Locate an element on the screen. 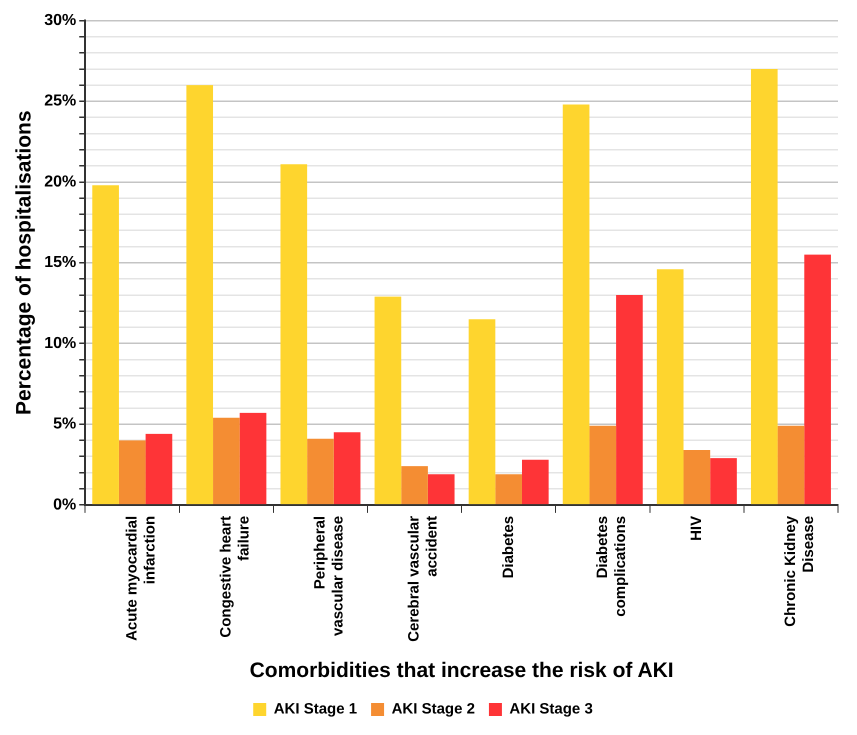  y-tick-label: 0% is located at coordinates (64, 505).